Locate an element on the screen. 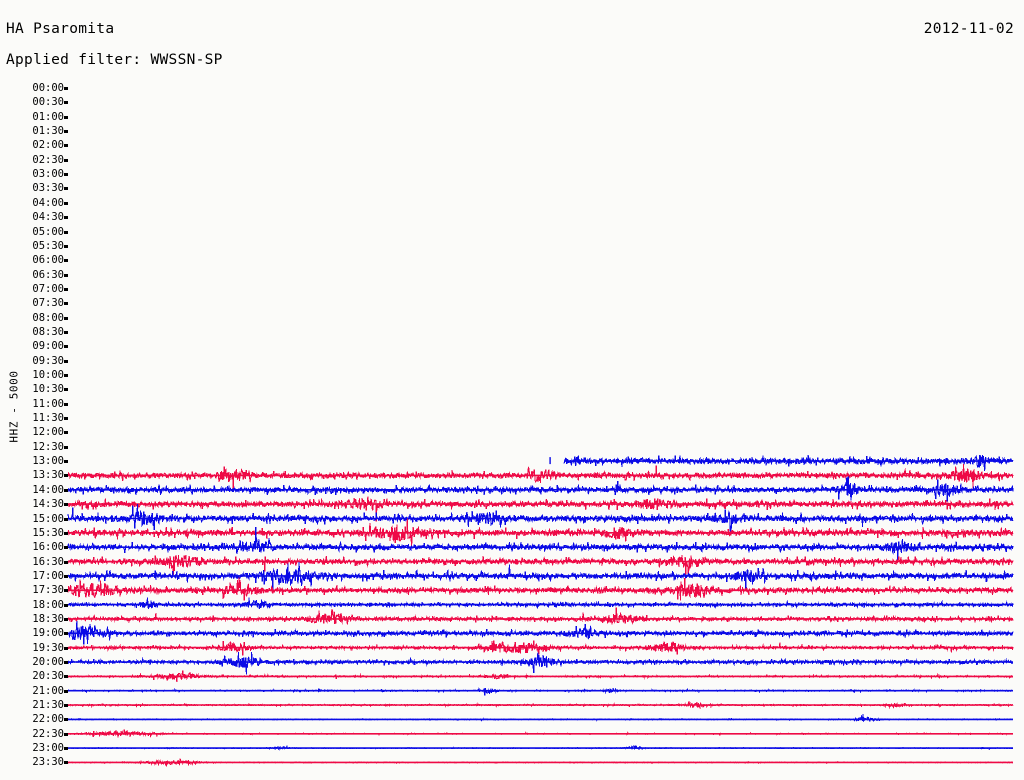 This screenshot has width=1024, height=780. station-title: HA Psaromita is located at coordinates (60, 29).